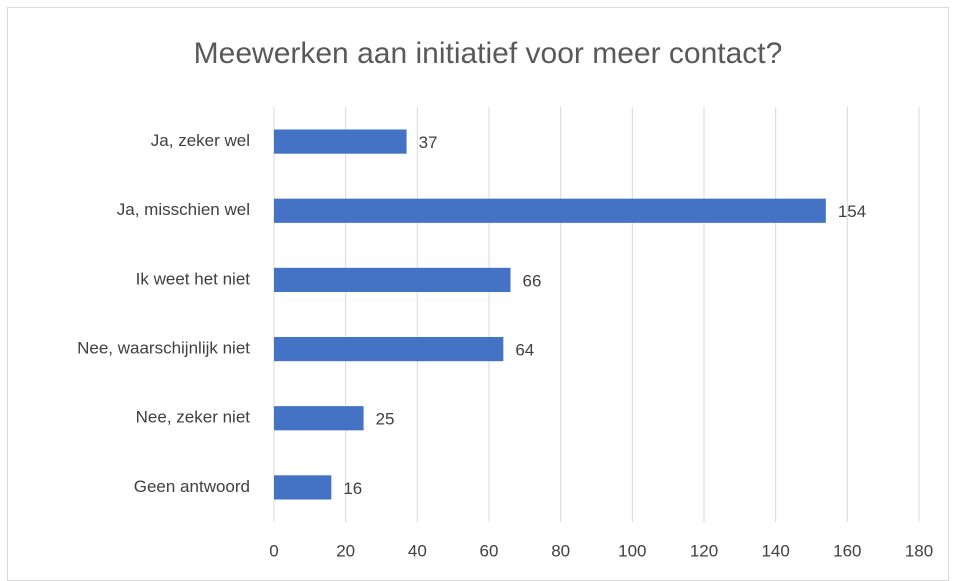 This screenshot has width=956, height=581. What do you see at coordinates (919, 550) in the screenshot?
I see `x-tick-label: 180` at bounding box center [919, 550].